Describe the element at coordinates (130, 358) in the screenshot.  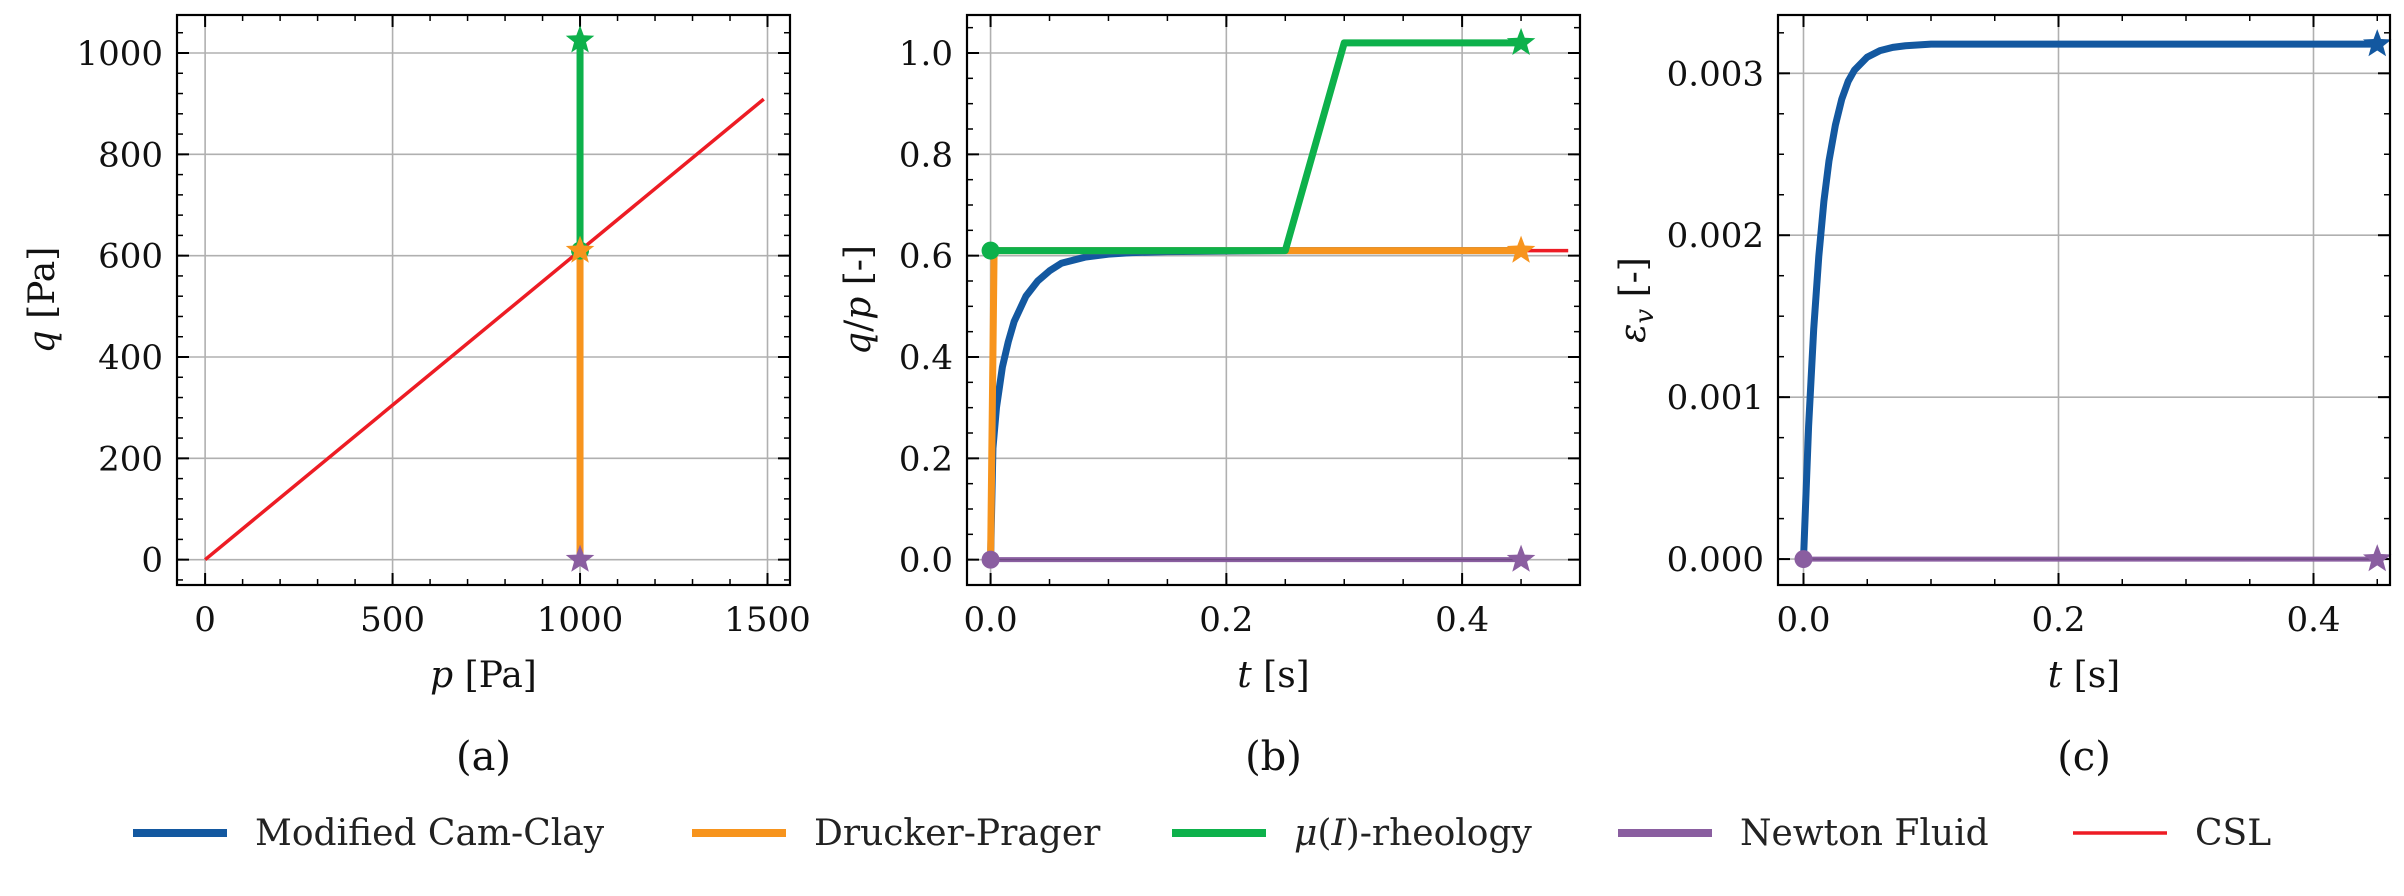
I see `y-tick-label: 400` at that location.